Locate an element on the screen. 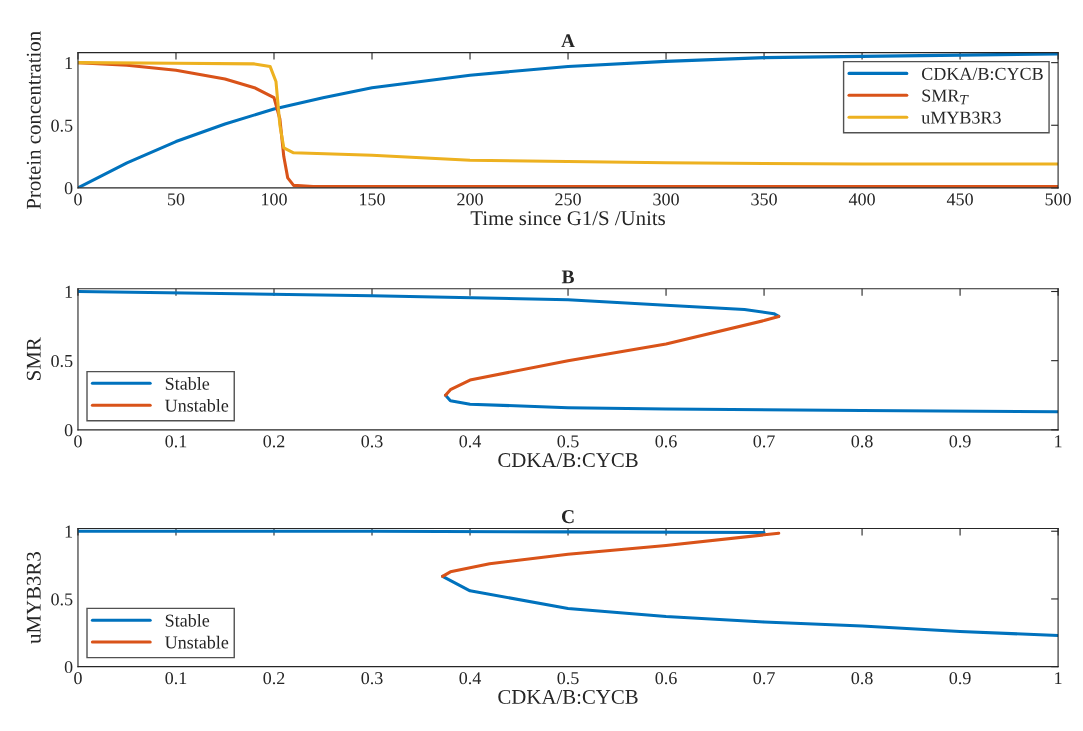 This screenshot has height=731, width=1083. y-axis-title: uMYB3R3 is located at coordinates (33, 598).